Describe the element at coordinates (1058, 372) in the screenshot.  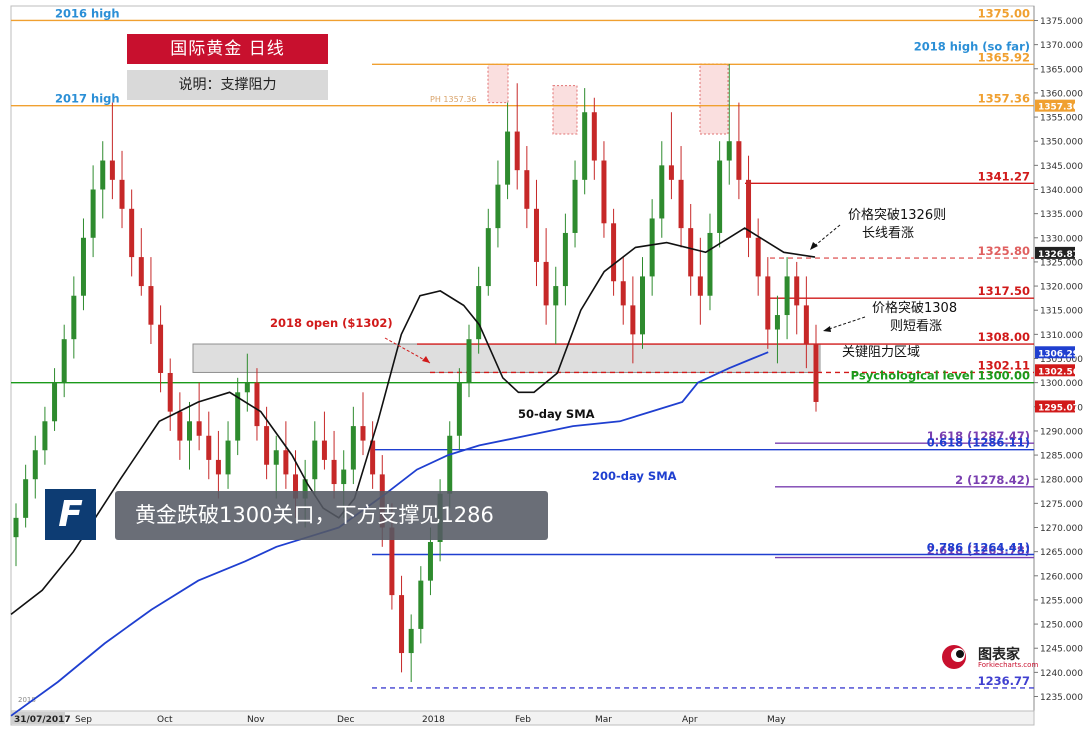
I see `price-tag-label: 1302.56` at that location.